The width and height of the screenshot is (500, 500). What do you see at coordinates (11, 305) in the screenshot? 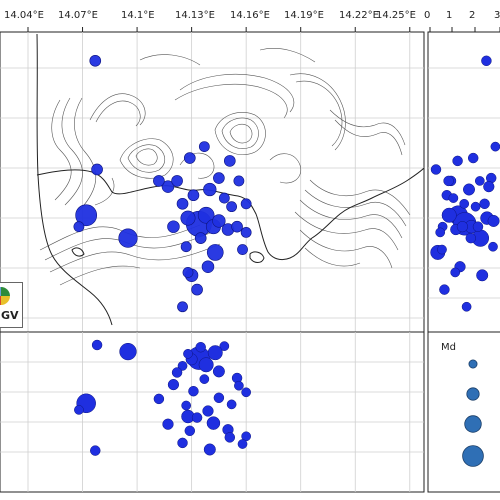
I see `ingv-logo: GV` at bounding box center [11, 305].